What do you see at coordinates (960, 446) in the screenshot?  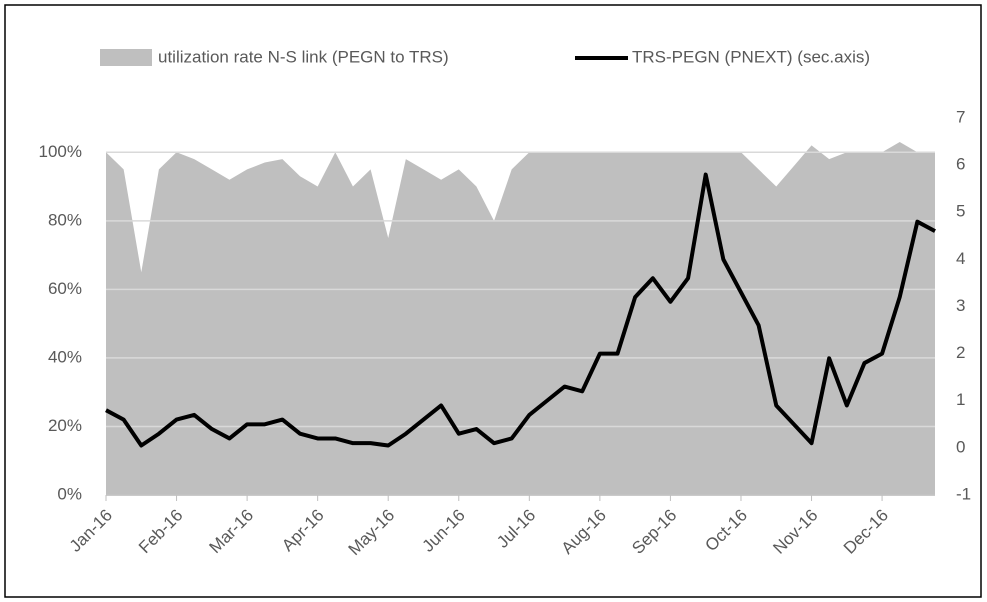 I see `y2-tick-label: 0` at bounding box center [960, 446].